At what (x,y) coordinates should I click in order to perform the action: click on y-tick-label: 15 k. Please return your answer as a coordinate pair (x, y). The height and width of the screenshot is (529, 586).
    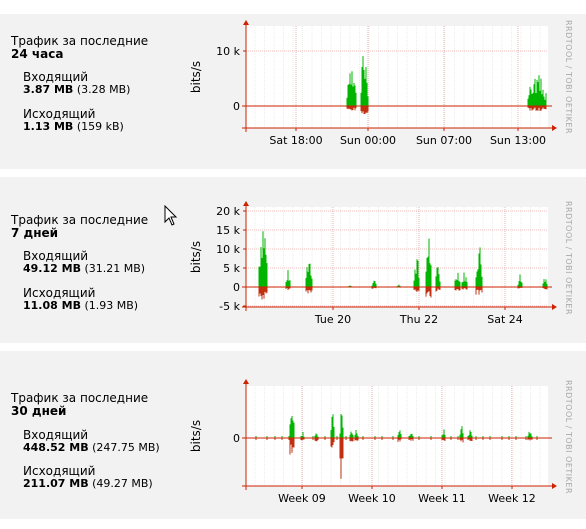
    Looking at the image, I should click on (228, 230).